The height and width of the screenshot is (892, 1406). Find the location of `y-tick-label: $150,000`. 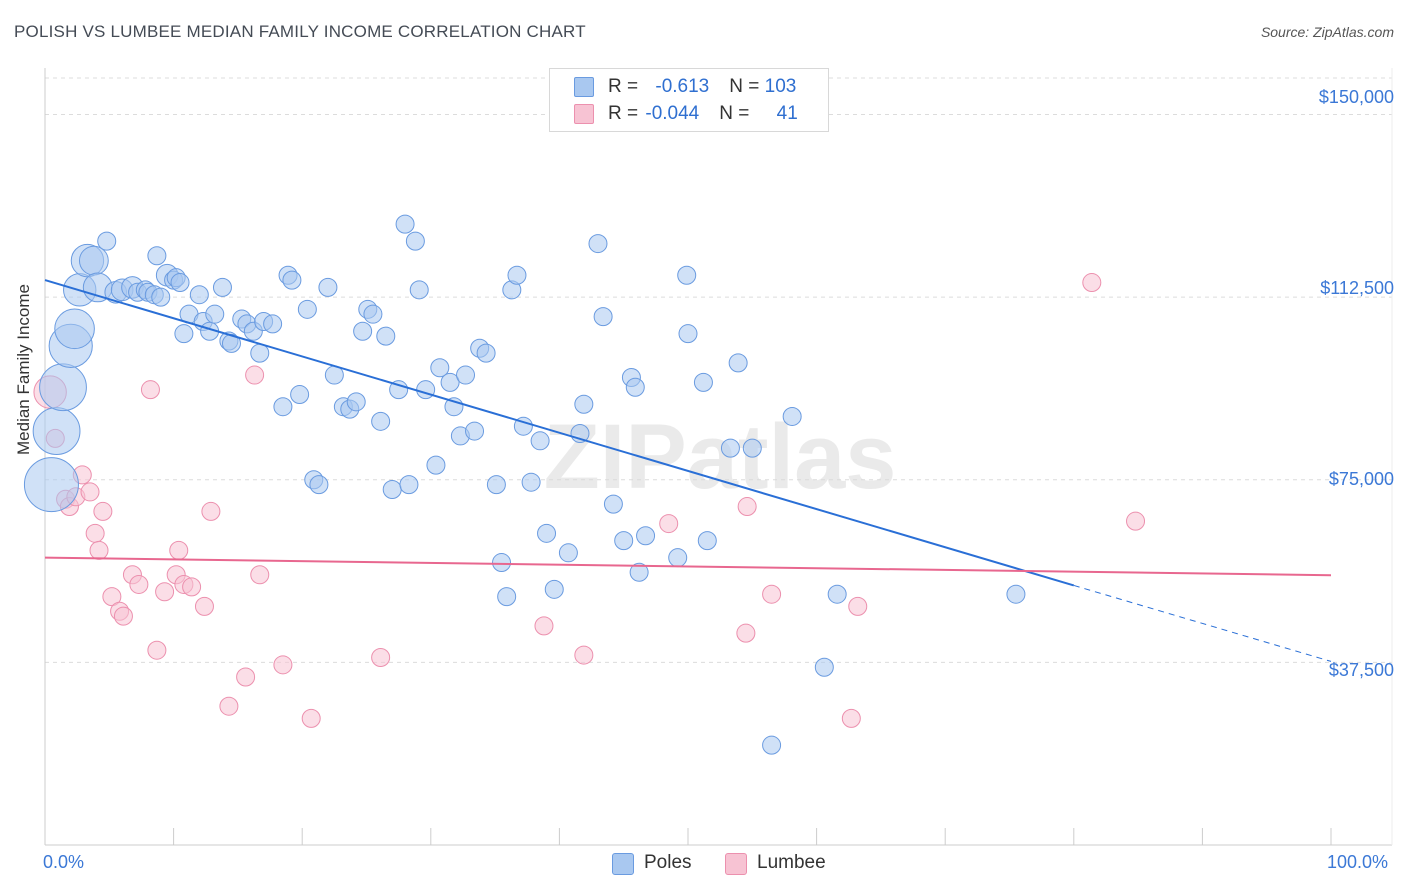

y-tick-label: $150,000 is located at coordinates (1356, 97).